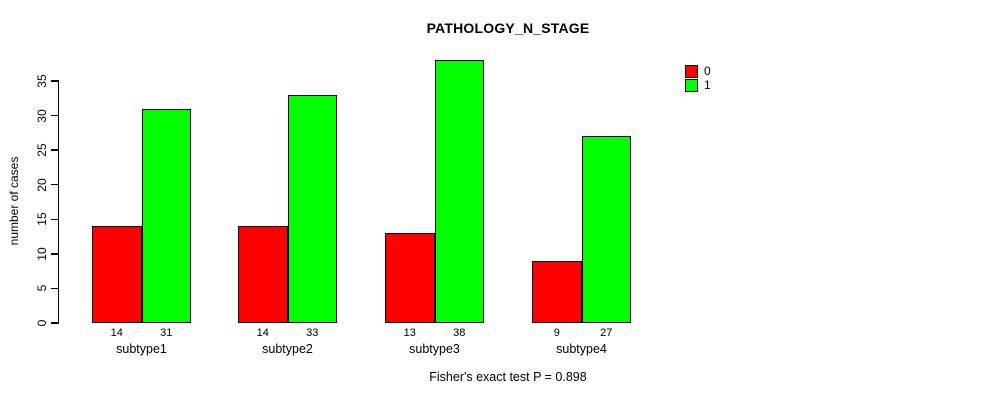 The height and width of the screenshot is (400, 990). What do you see at coordinates (606, 333) in the screenshot?
I see `bar-value-label: 27` at bounding box center [606, 333].